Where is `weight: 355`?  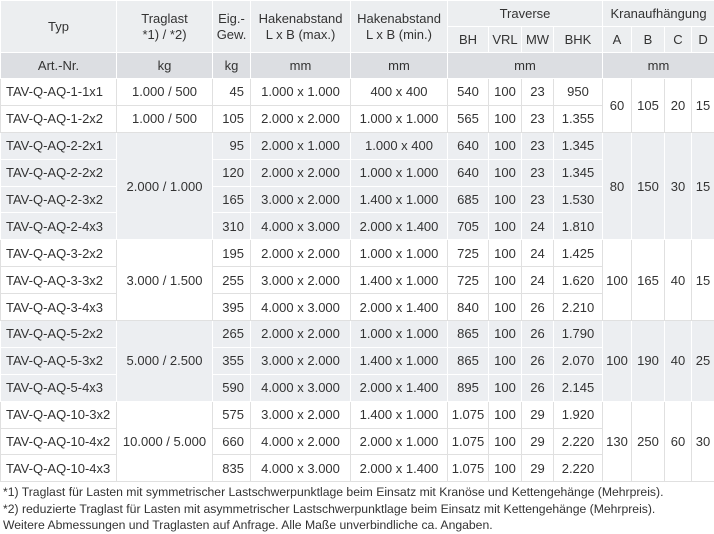
weight: 355 is located at coordinates (231, 360).